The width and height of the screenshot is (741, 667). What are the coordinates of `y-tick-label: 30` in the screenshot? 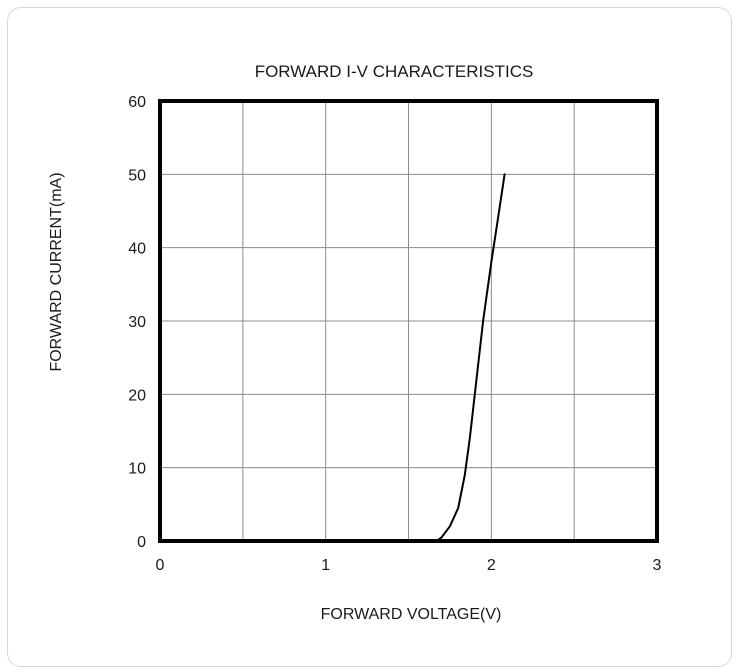 It's located at (137, 322).